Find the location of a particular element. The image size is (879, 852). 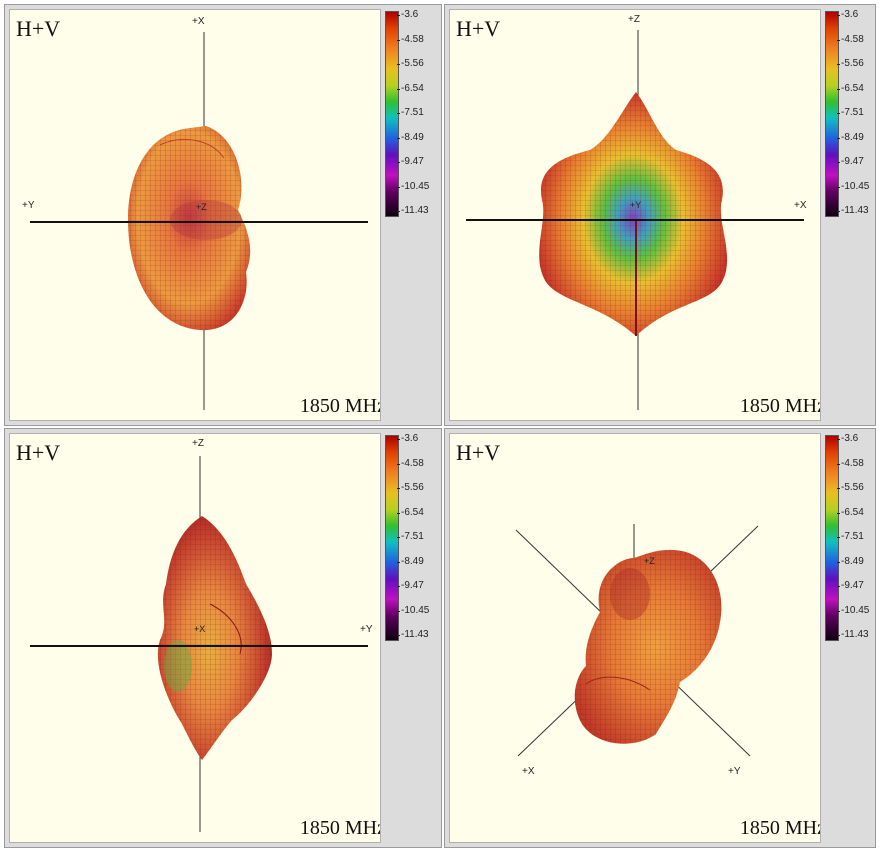

axis-label-bottom-left: +X is located at coordinates (528, 771).